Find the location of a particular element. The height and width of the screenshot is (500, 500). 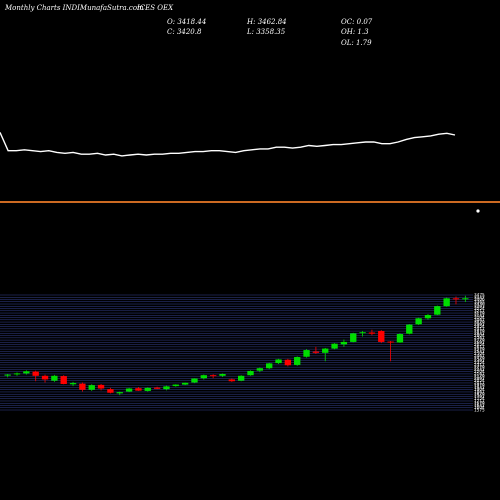

price-tick-label: 3104 is located at coordinates (479, 317).